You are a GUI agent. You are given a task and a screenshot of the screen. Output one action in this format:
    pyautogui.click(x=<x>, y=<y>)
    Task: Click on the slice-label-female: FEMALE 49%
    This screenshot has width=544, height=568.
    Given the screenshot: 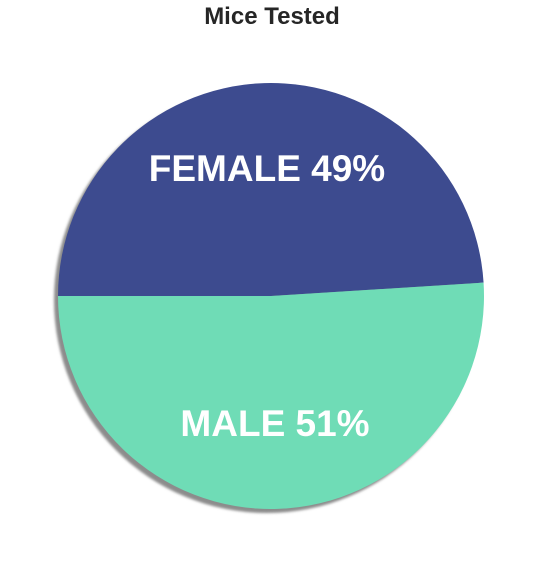 What is the action you would take?
    pyautogui.click(x=267, y=168)
    